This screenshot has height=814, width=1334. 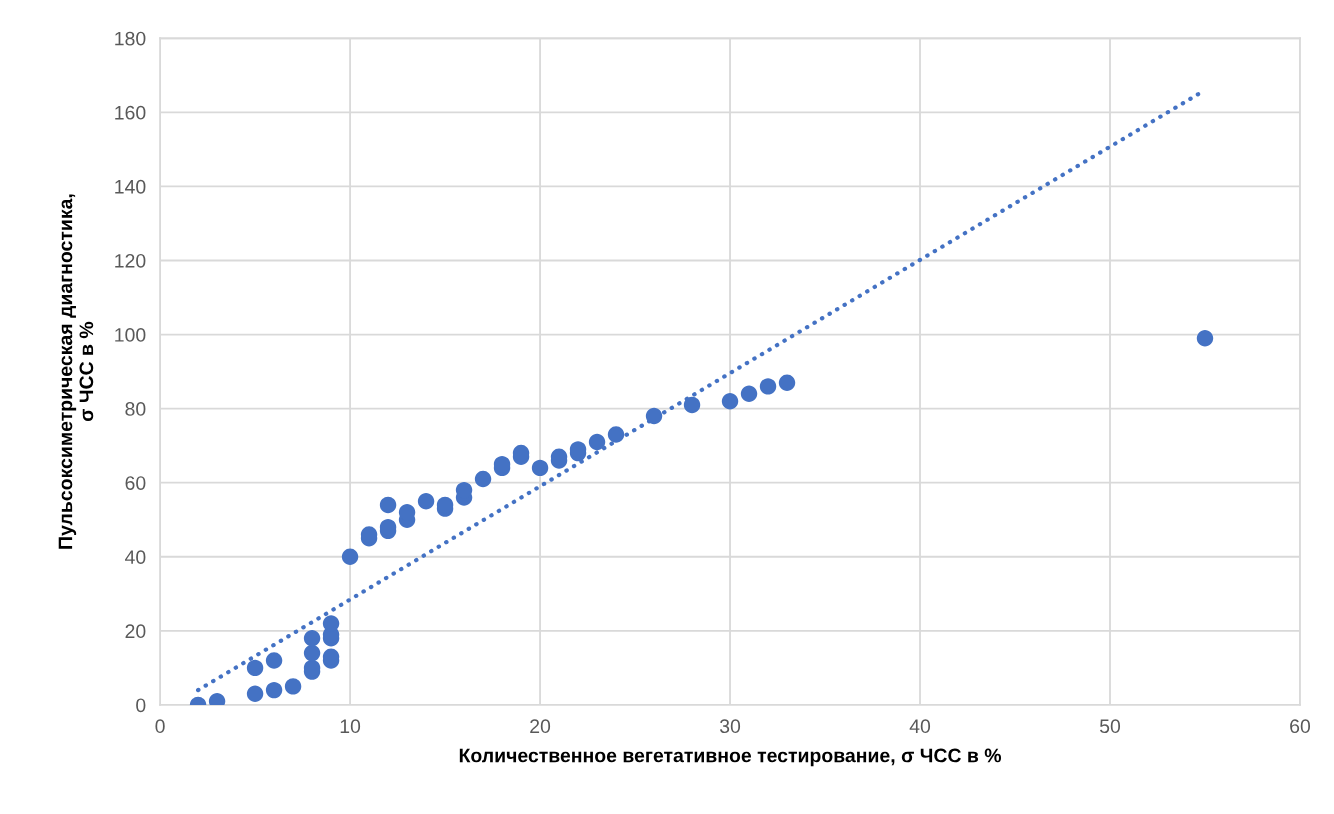 I want to click on x-axis-title: Количественное вегетативное тестирование, σ ЧСС в %, so click(x=730, y=757).